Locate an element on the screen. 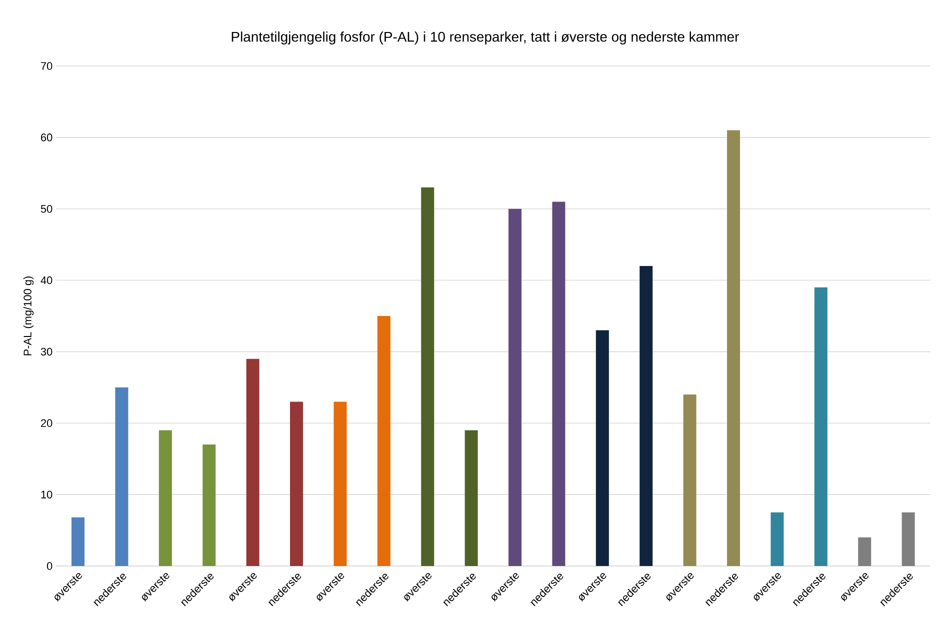 Image resolution: width=952 pixels, height=630 pixels. y-tick-label: 50 is located at coordinates (46, 208).